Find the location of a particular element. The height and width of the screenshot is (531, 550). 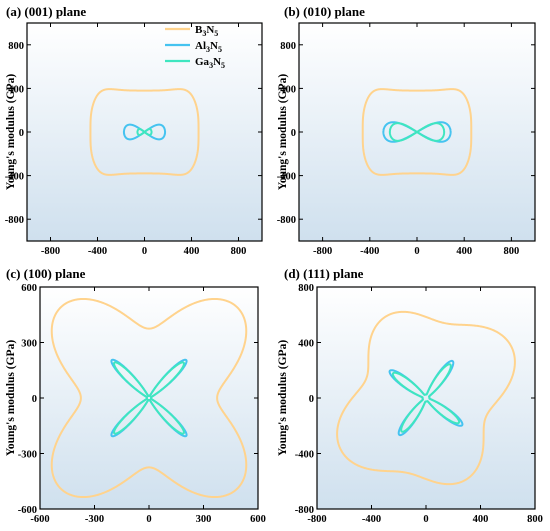

legend-label: B3N5 is located at coordinates (206, 31).